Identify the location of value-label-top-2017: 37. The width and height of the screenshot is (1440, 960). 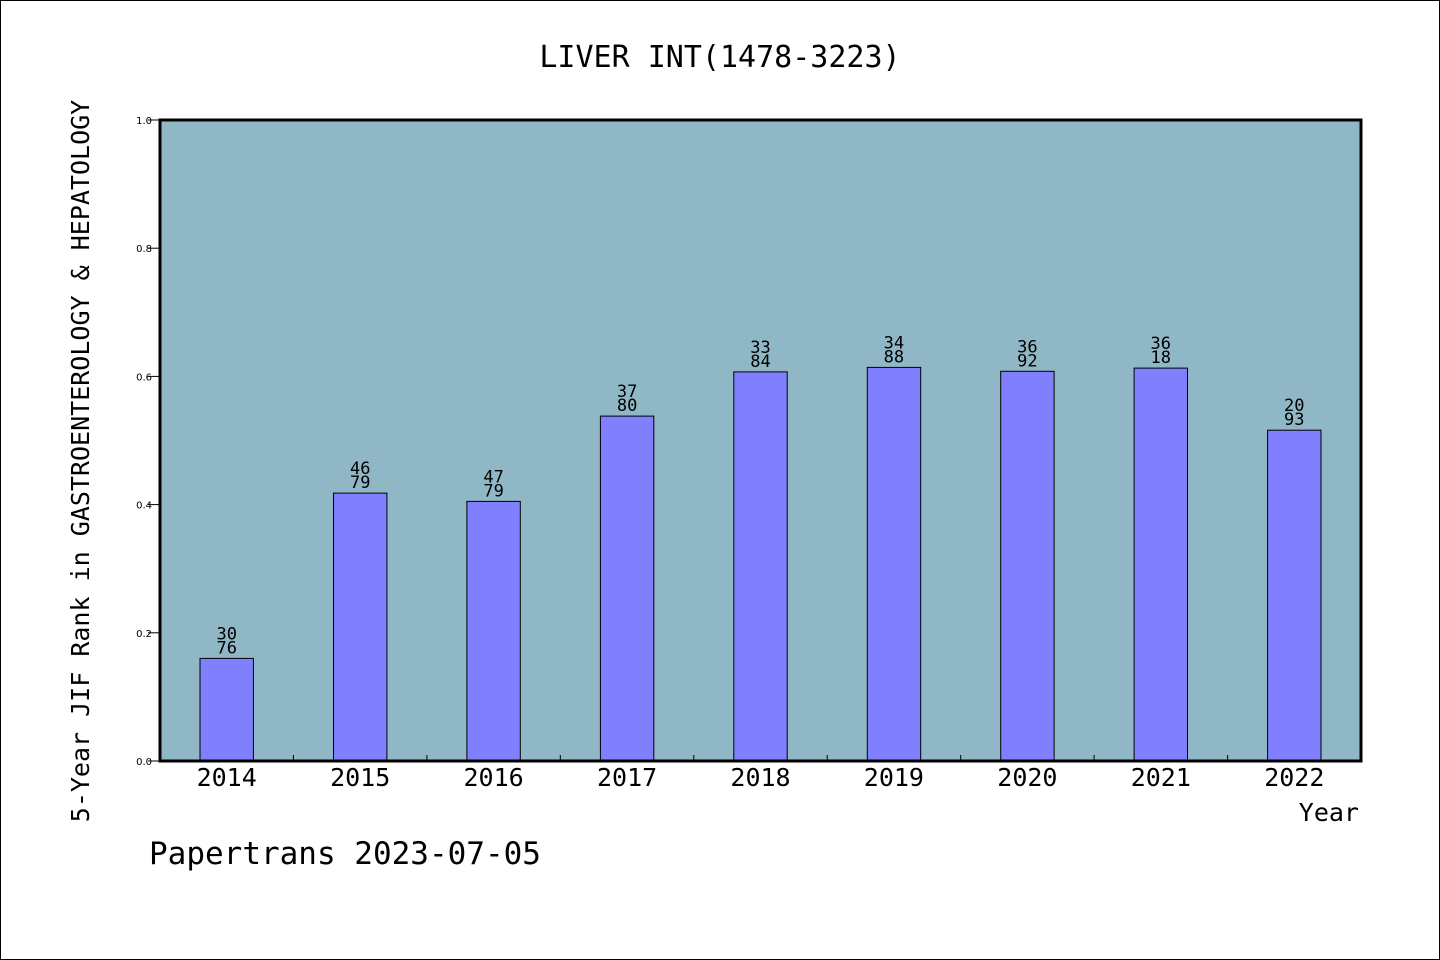
(627, 392).